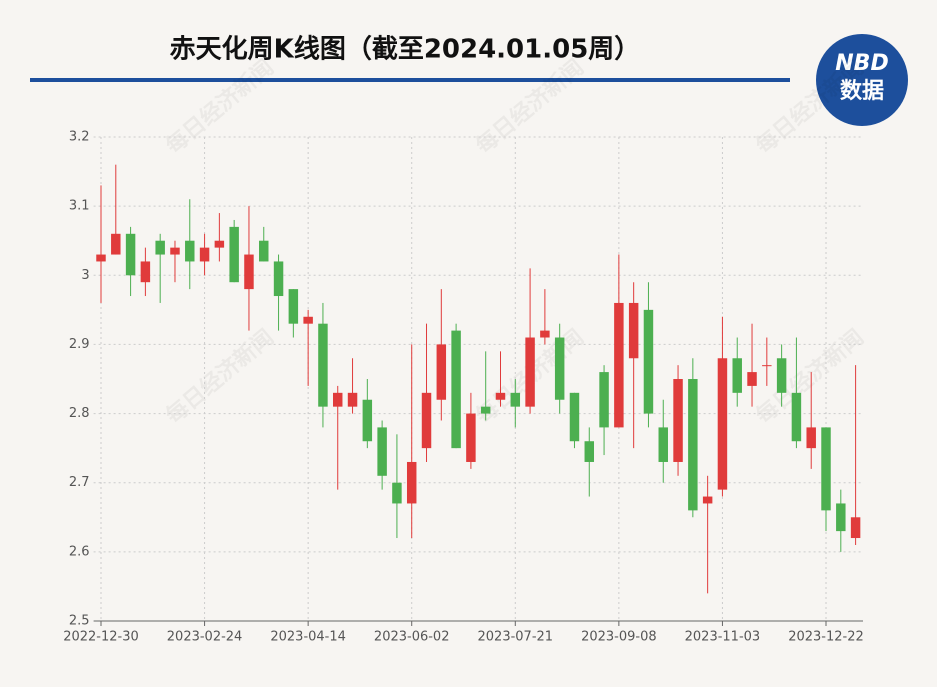 The width and height of the screenshot is (937, 687). Describe the element at coordinates (79, 206) in the screenshot. I see `y-tick-label: 3.1` at that location.